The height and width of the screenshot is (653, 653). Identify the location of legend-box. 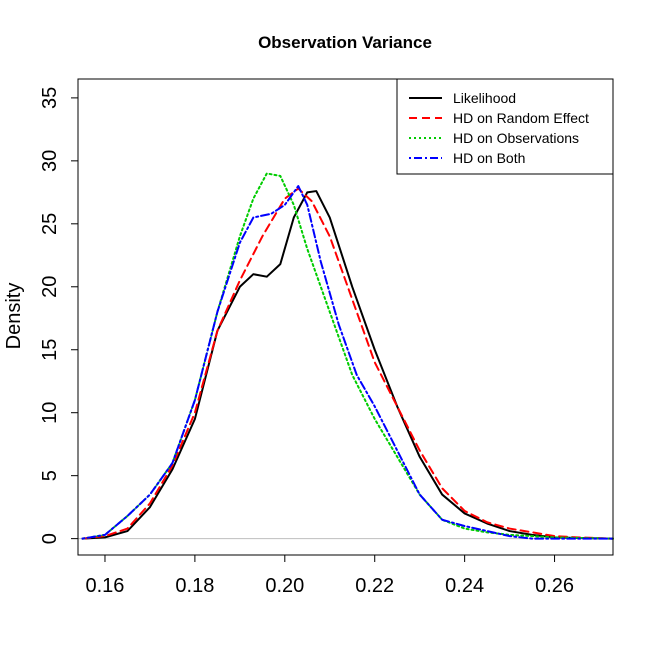
(505, 126).